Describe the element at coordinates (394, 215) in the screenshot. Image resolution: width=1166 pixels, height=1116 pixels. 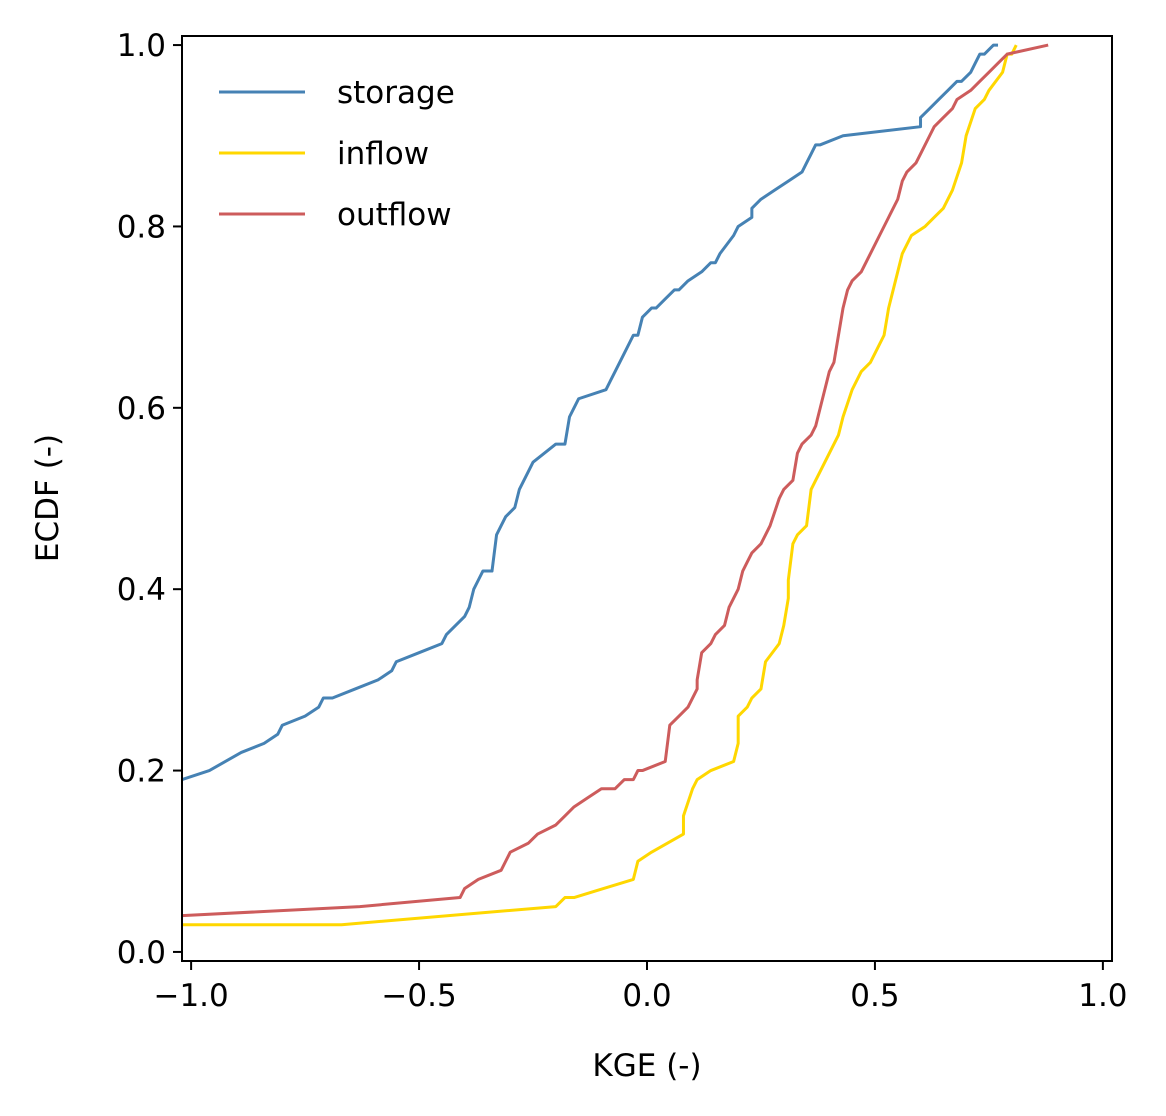
I see `legend-label-outflow: outflow` at that location.